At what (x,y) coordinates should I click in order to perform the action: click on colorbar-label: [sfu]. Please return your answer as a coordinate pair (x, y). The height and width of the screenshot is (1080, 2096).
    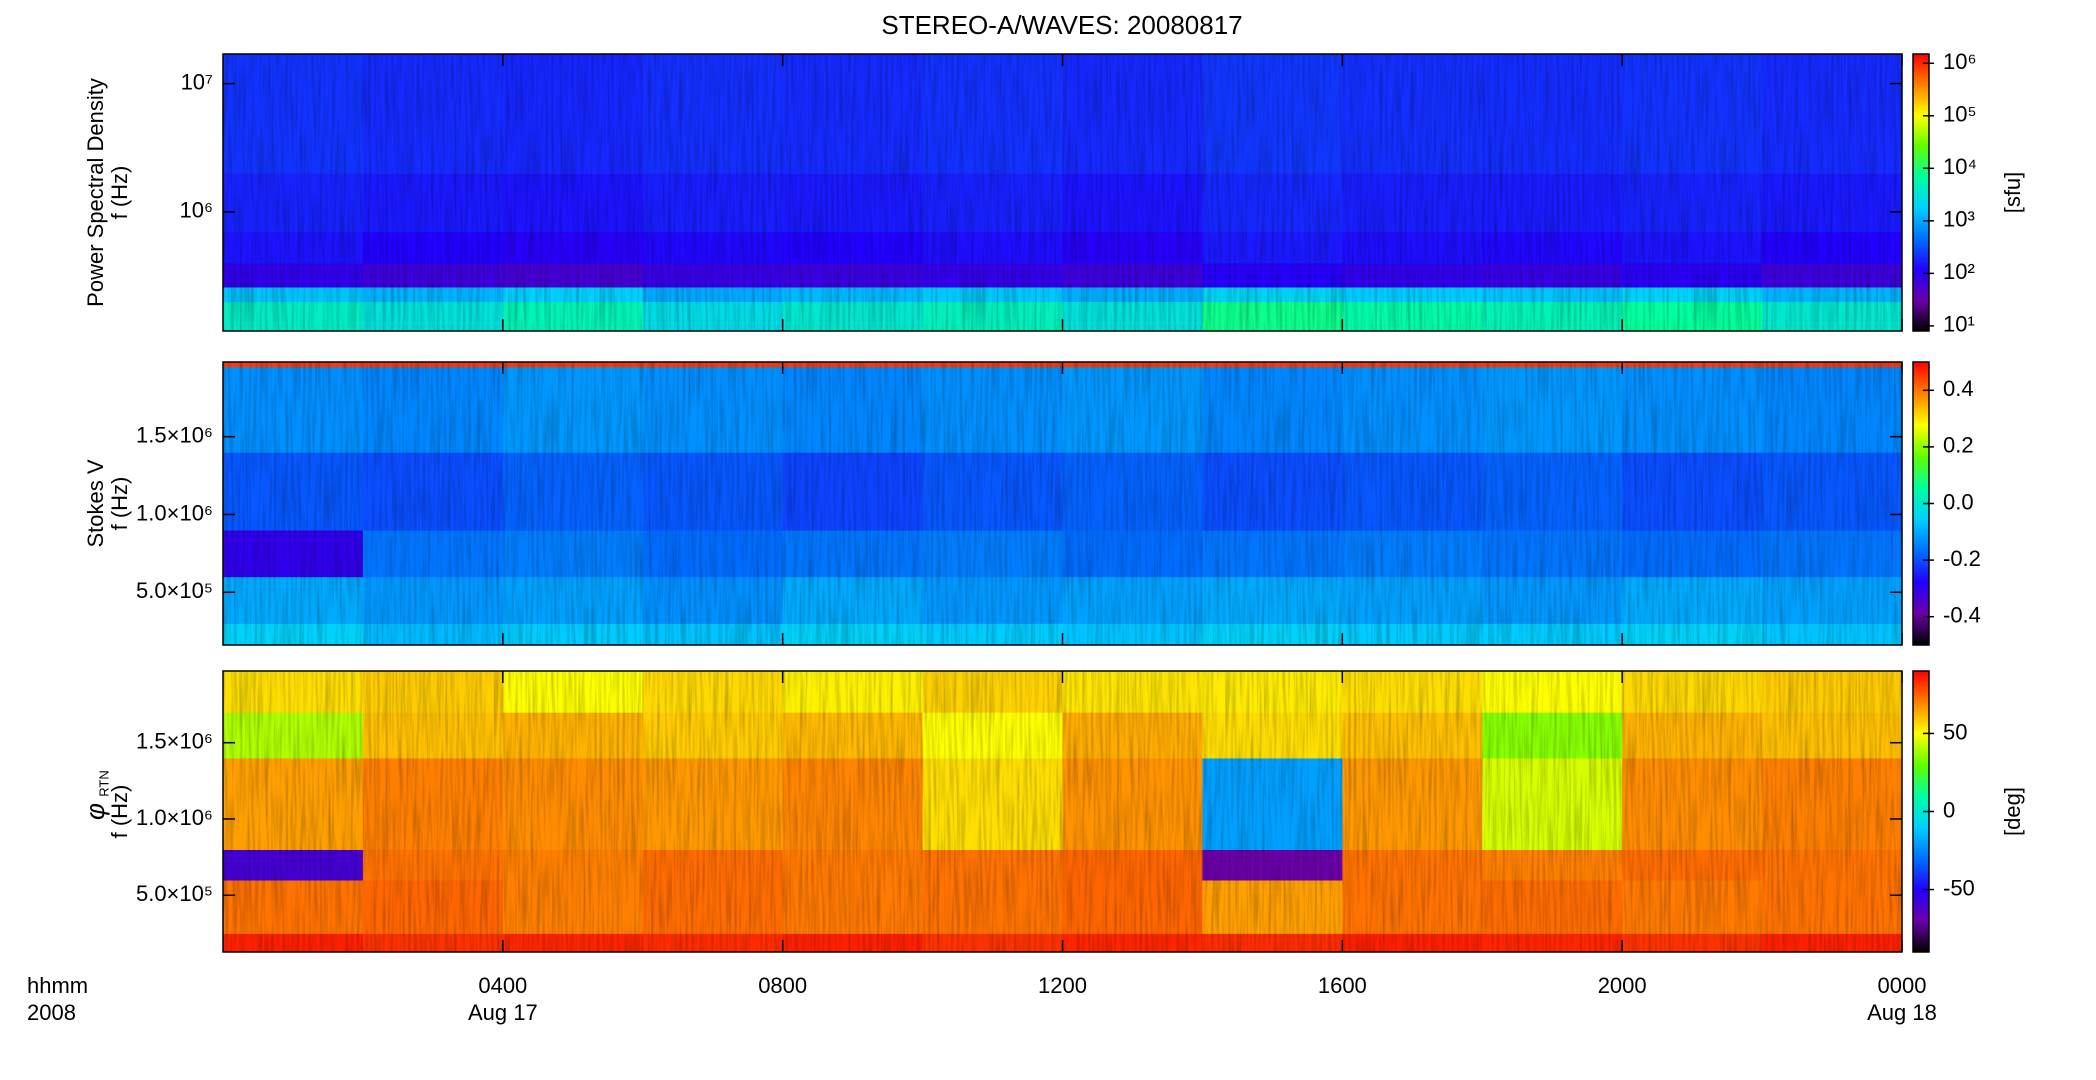
    Looking at the image, I should click on (2012, 193).